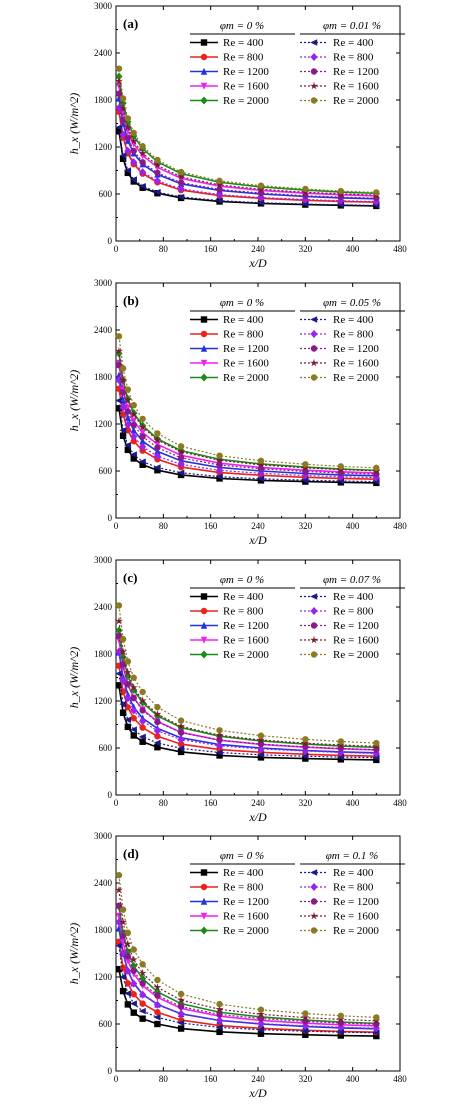  I want to click on x-tick-label: 0, so click(116, 1079).